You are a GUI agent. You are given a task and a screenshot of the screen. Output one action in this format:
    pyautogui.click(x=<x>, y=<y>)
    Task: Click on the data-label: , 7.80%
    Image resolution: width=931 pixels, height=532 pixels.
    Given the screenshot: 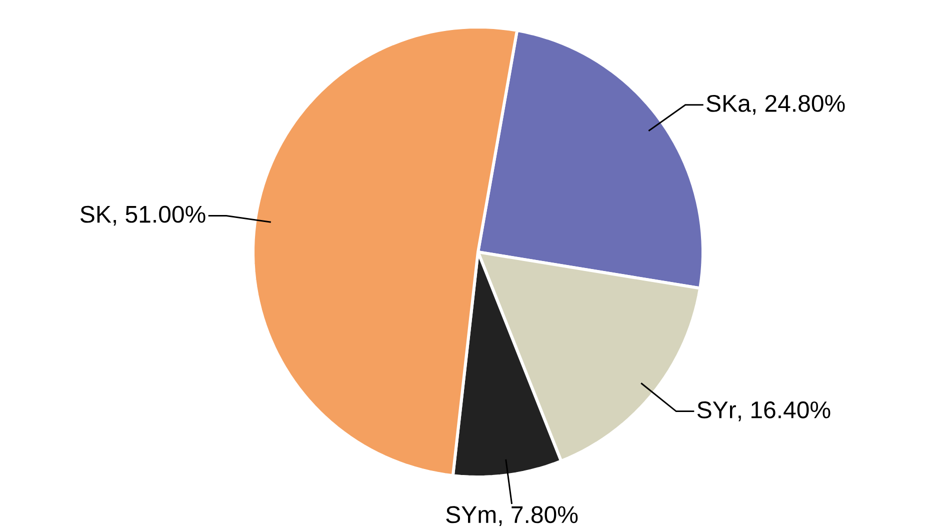 What is the action you would take?
    pyautogui.click(x=538, y=516)
    